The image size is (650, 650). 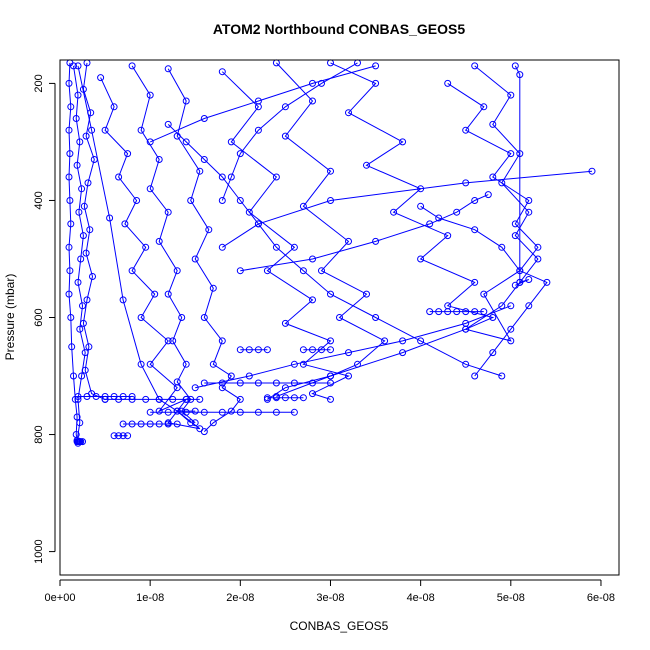 I want to click on y-axis-label: Pressure (mbar), so click(x=10, y=317).